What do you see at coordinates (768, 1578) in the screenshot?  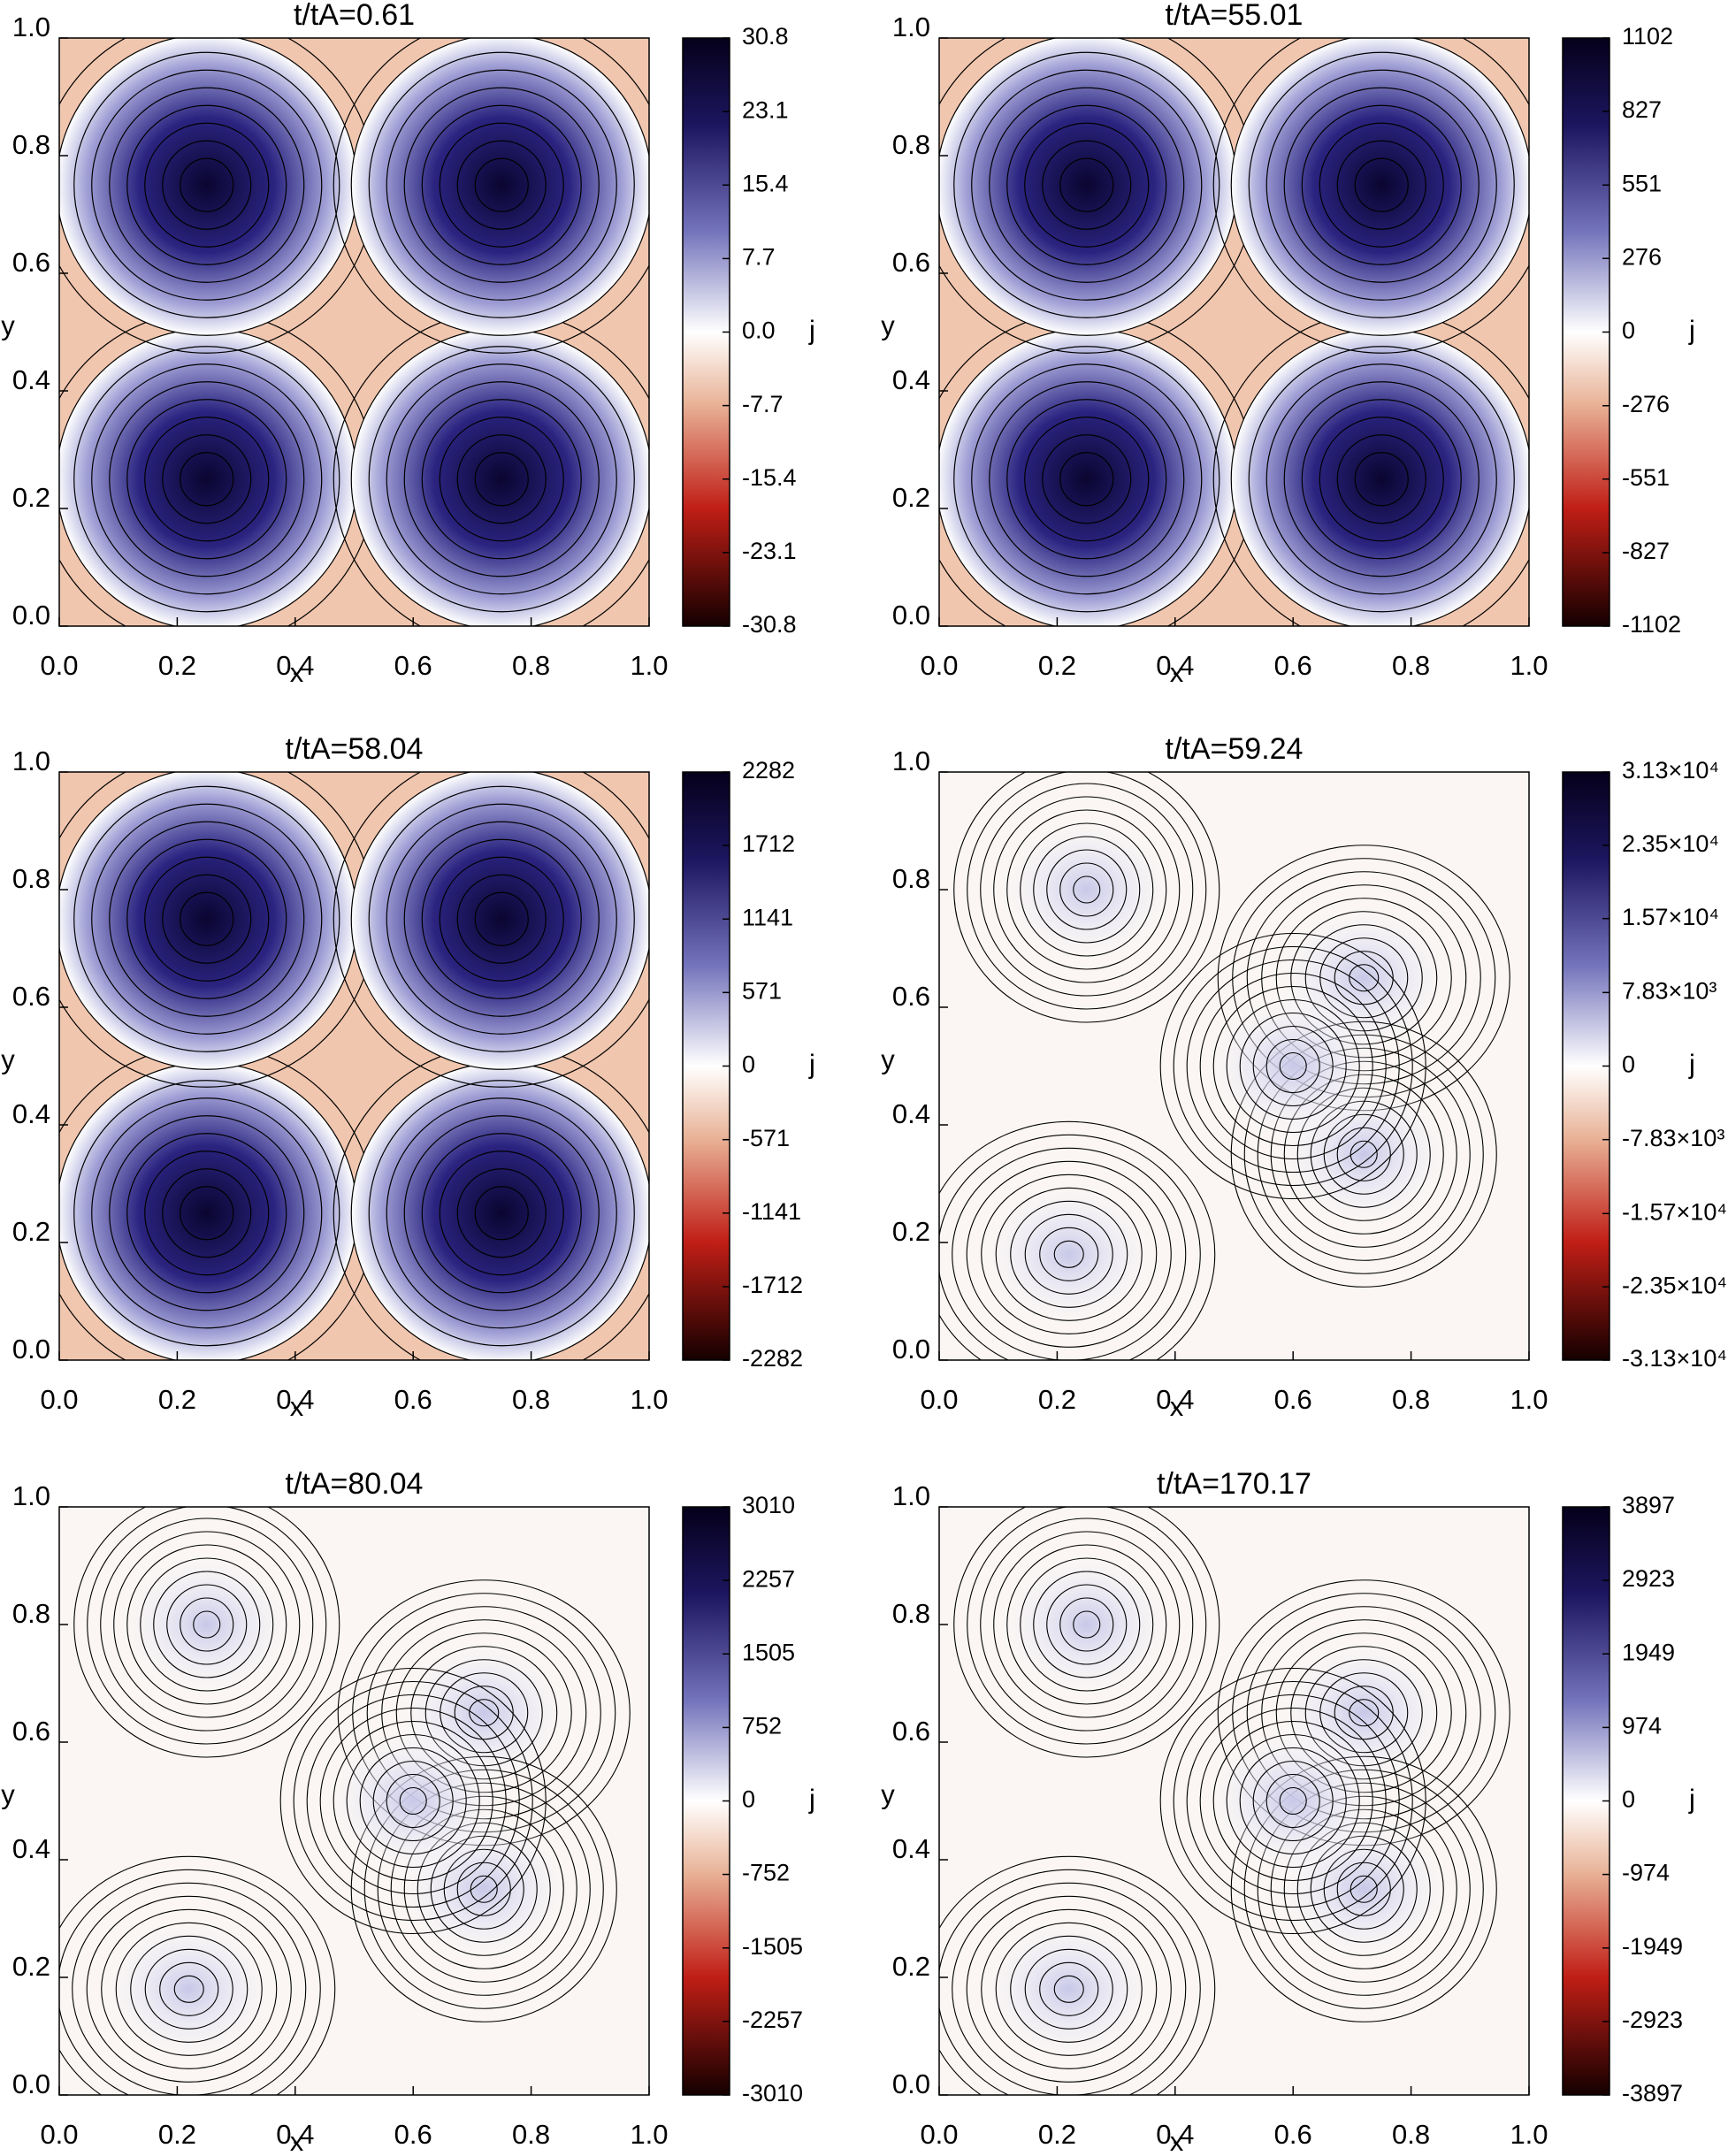 I see `colorbar-tick-label: 2257` at bounding box center [768, 1578].